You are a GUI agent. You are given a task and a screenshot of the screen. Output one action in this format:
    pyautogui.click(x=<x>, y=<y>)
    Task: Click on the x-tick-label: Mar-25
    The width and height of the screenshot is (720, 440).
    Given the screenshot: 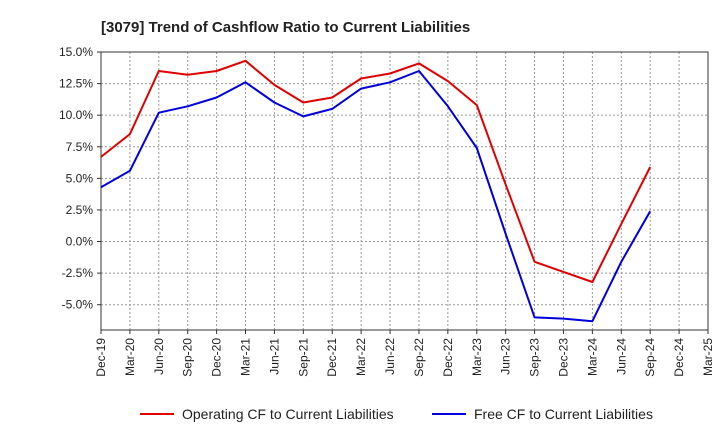 What is the action you would take?
    pyautogui.click(x=708, y=357)
    